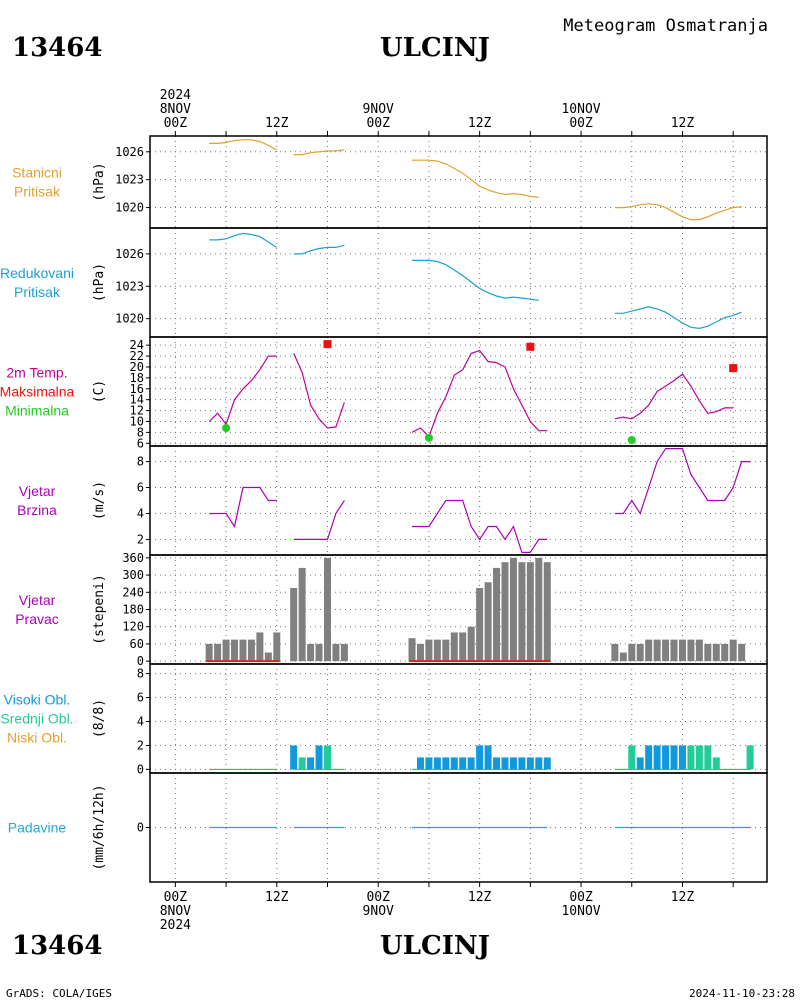 The image size is (800, 1000). Describe the element at coordinates (37, 738) in the screenshot. I see `panel-label: Niski Obl.` at that location.